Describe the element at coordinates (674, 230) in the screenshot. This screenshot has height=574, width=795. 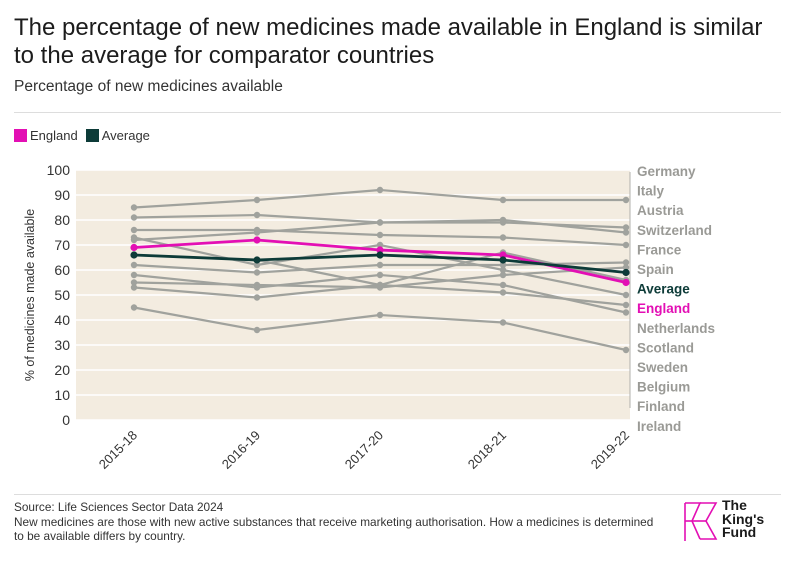
I see `series-end-label: Switzerland` at that location.